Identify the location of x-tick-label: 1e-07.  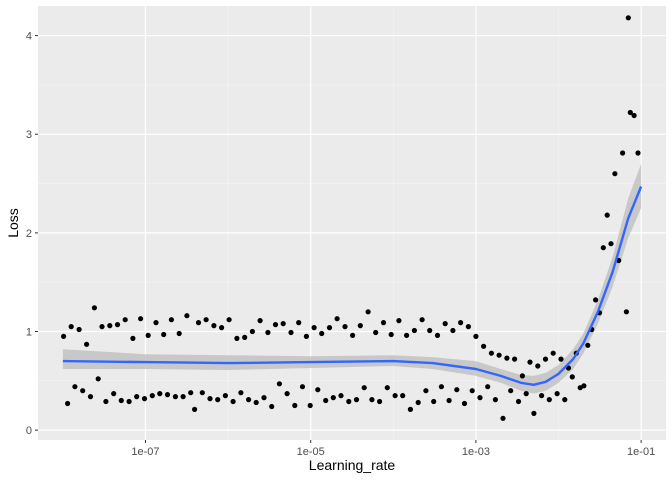
(145, 452).